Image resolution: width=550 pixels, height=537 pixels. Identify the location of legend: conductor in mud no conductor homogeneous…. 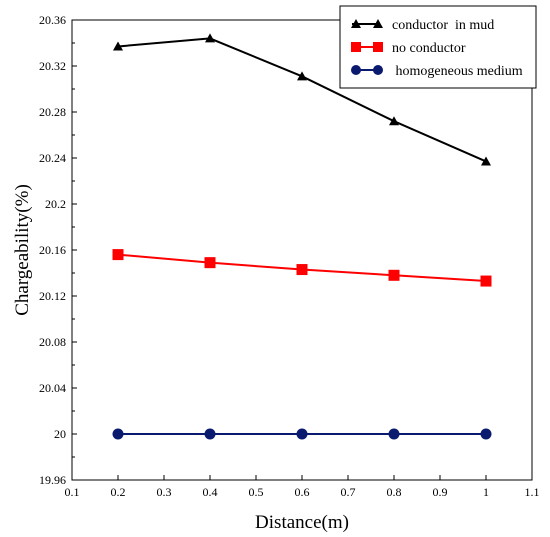
(438, 47).